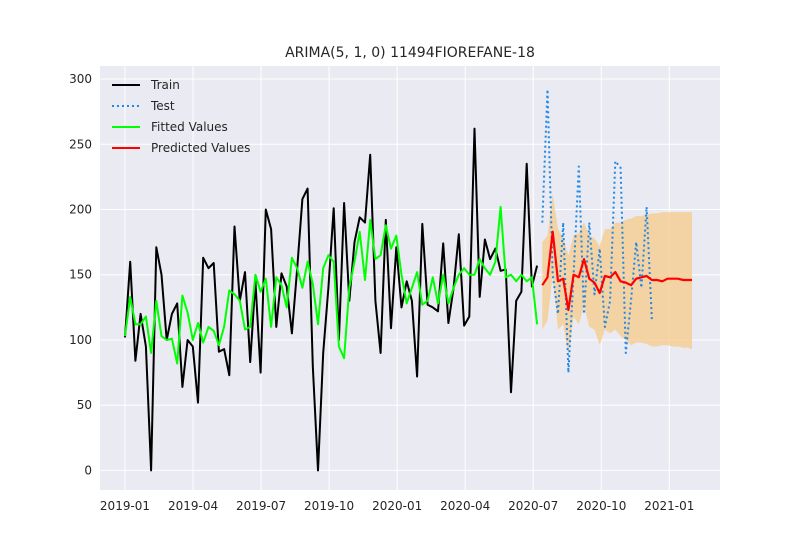 This screenshot has height=550, width=800. What do you see at coordinates (616, 271) in the screenshot?
I see `predicted-values-line` at bounding box center [616, 271].